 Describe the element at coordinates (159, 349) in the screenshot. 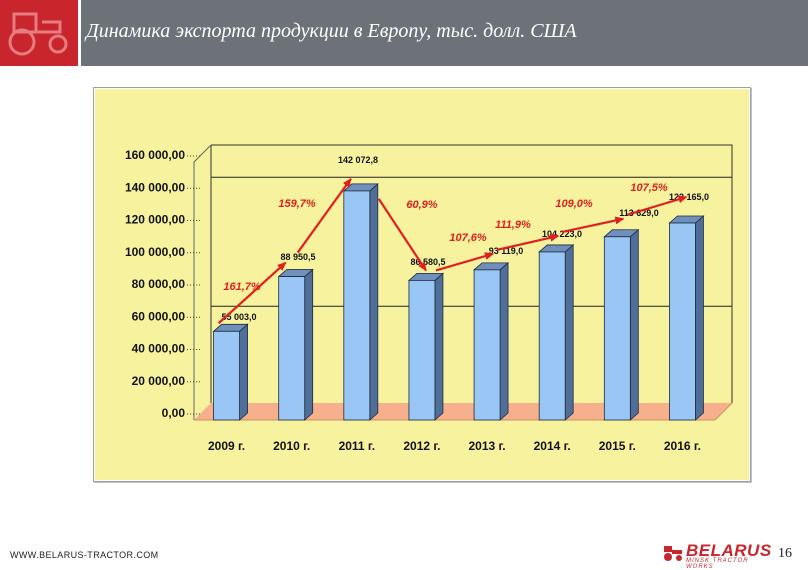

I see `y-tick-label: 40 000,00` at that location.